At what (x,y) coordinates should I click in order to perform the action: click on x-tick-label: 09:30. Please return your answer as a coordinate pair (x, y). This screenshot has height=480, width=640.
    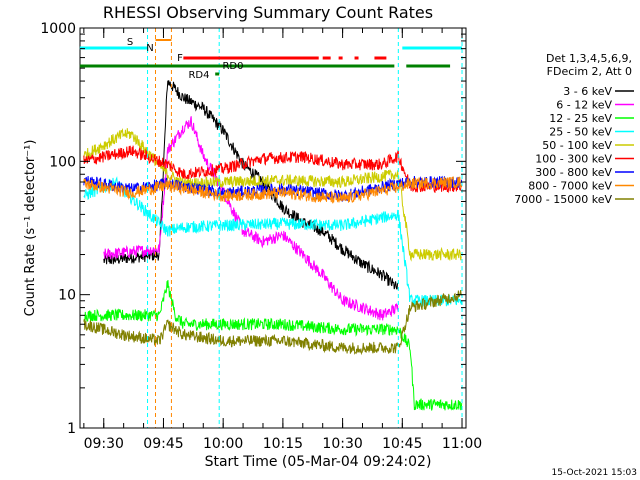
    Looking at the image, I should click on (104, 444).